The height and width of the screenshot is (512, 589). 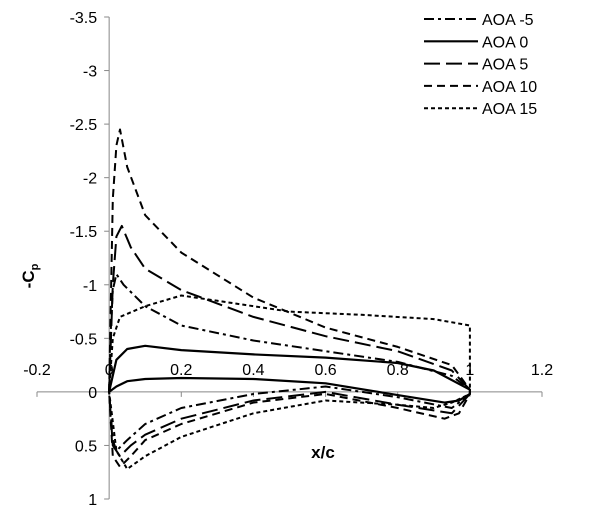 I want to click on x-tick-label: 0.8, so click(x=398, y=370).